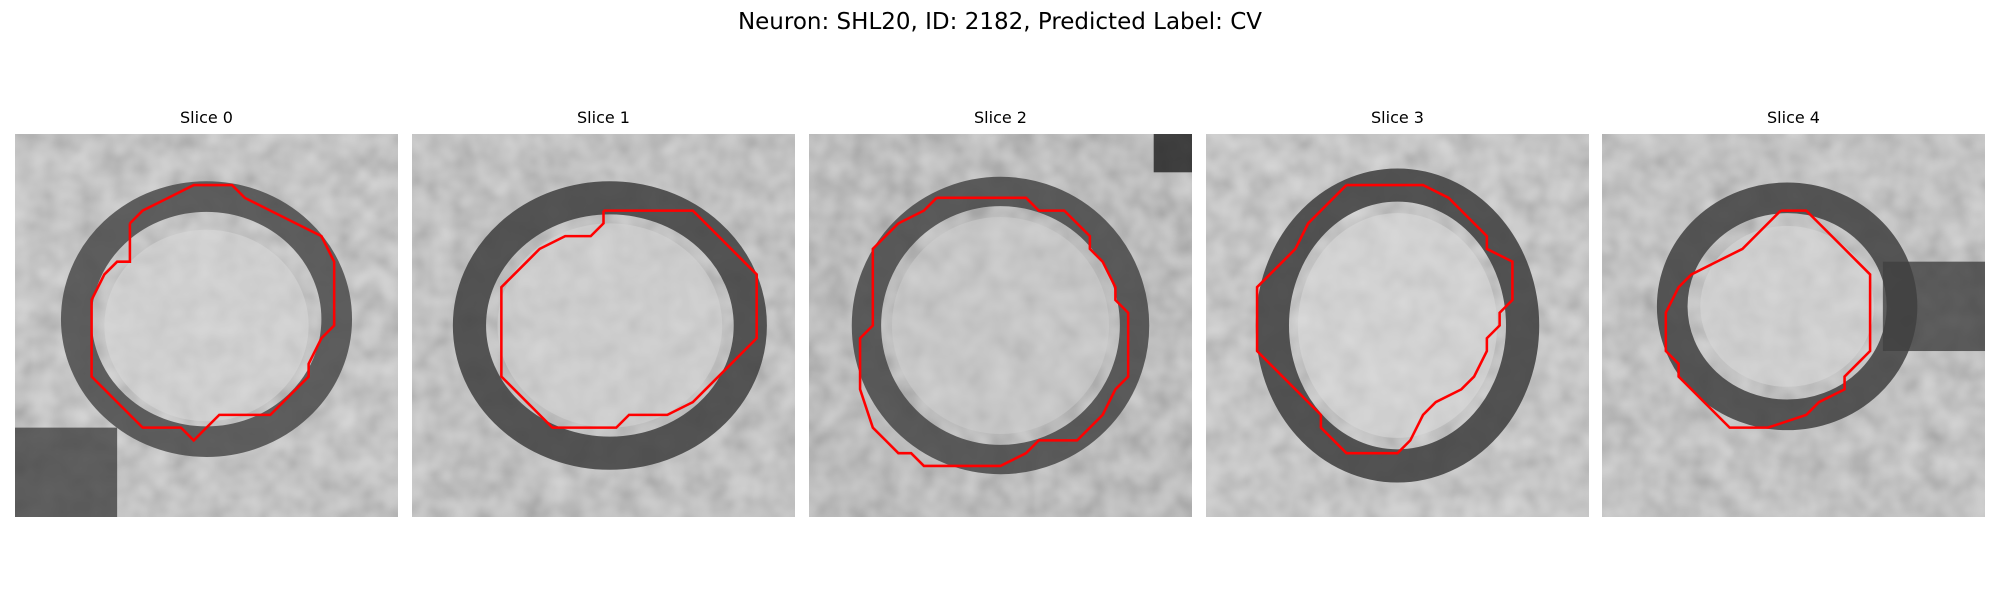 This screenshot has height=600, width=2000. I want to click on slice-panel-1: Slice 1, so click(603, 312).